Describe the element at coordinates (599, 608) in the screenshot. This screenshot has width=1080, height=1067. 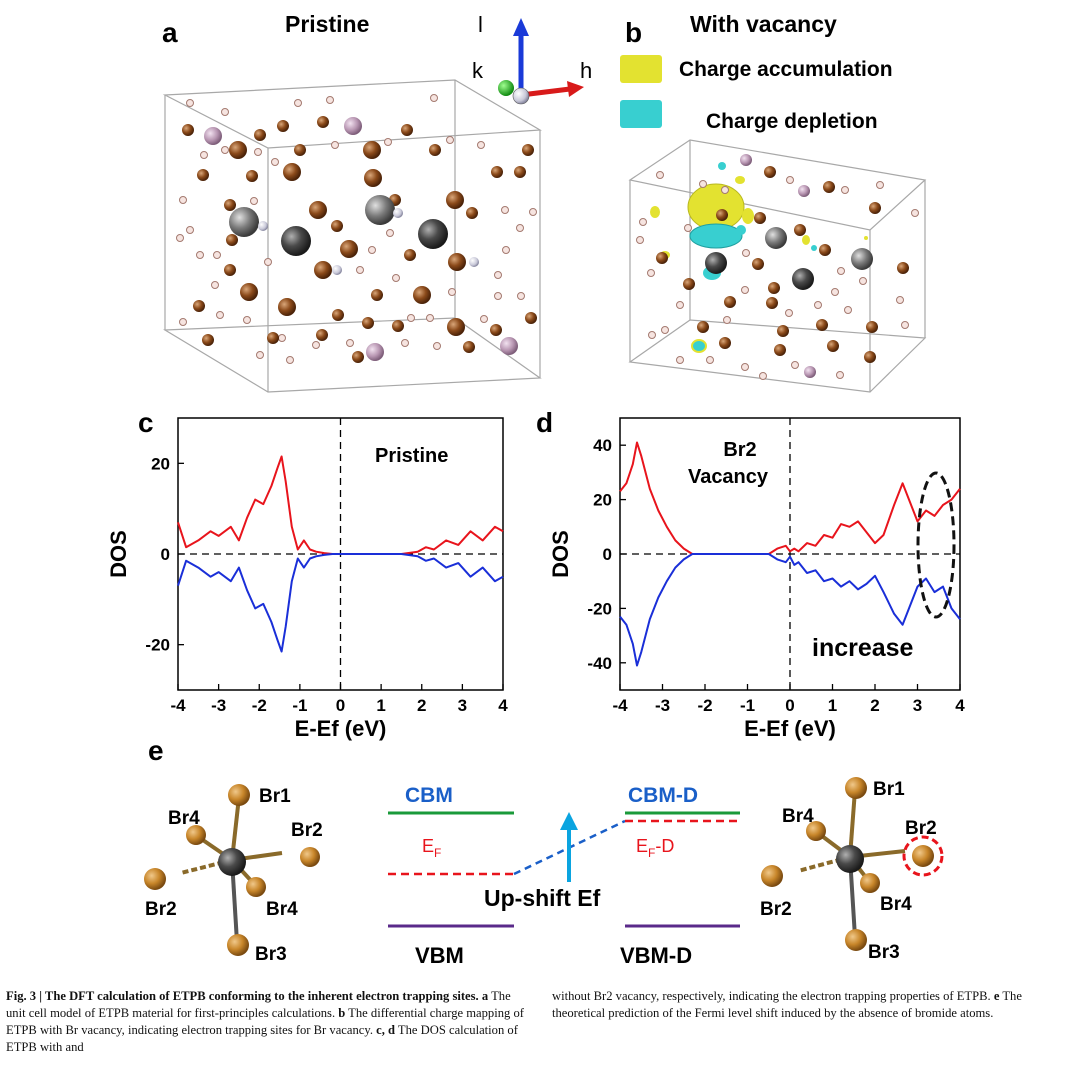
I see `y-tick-label: -20` at that location.